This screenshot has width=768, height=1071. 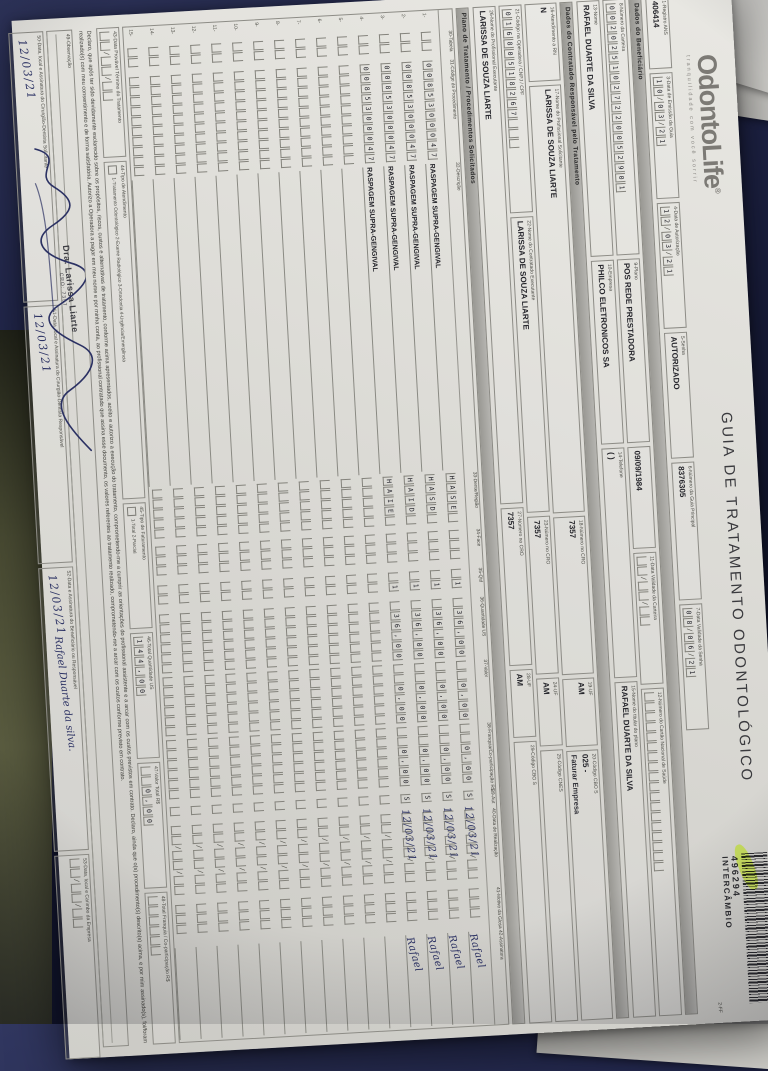 I want to click on logo-text: OdontoLife, so click(x=710, y=121).